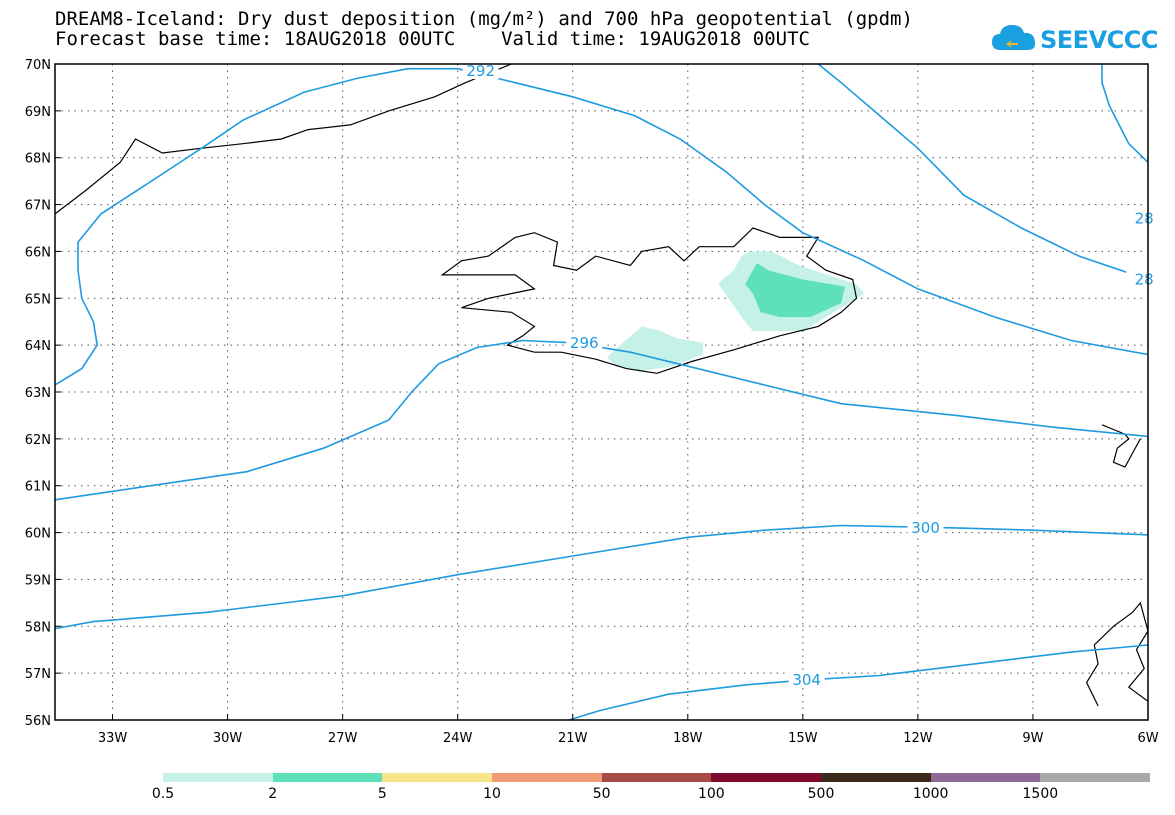 Image resolution: width=1175 pixels, height=815 pixels. Describe the element at coordinates (38, 346) in the screenshot. I see `lat-label: 64N` at that location.